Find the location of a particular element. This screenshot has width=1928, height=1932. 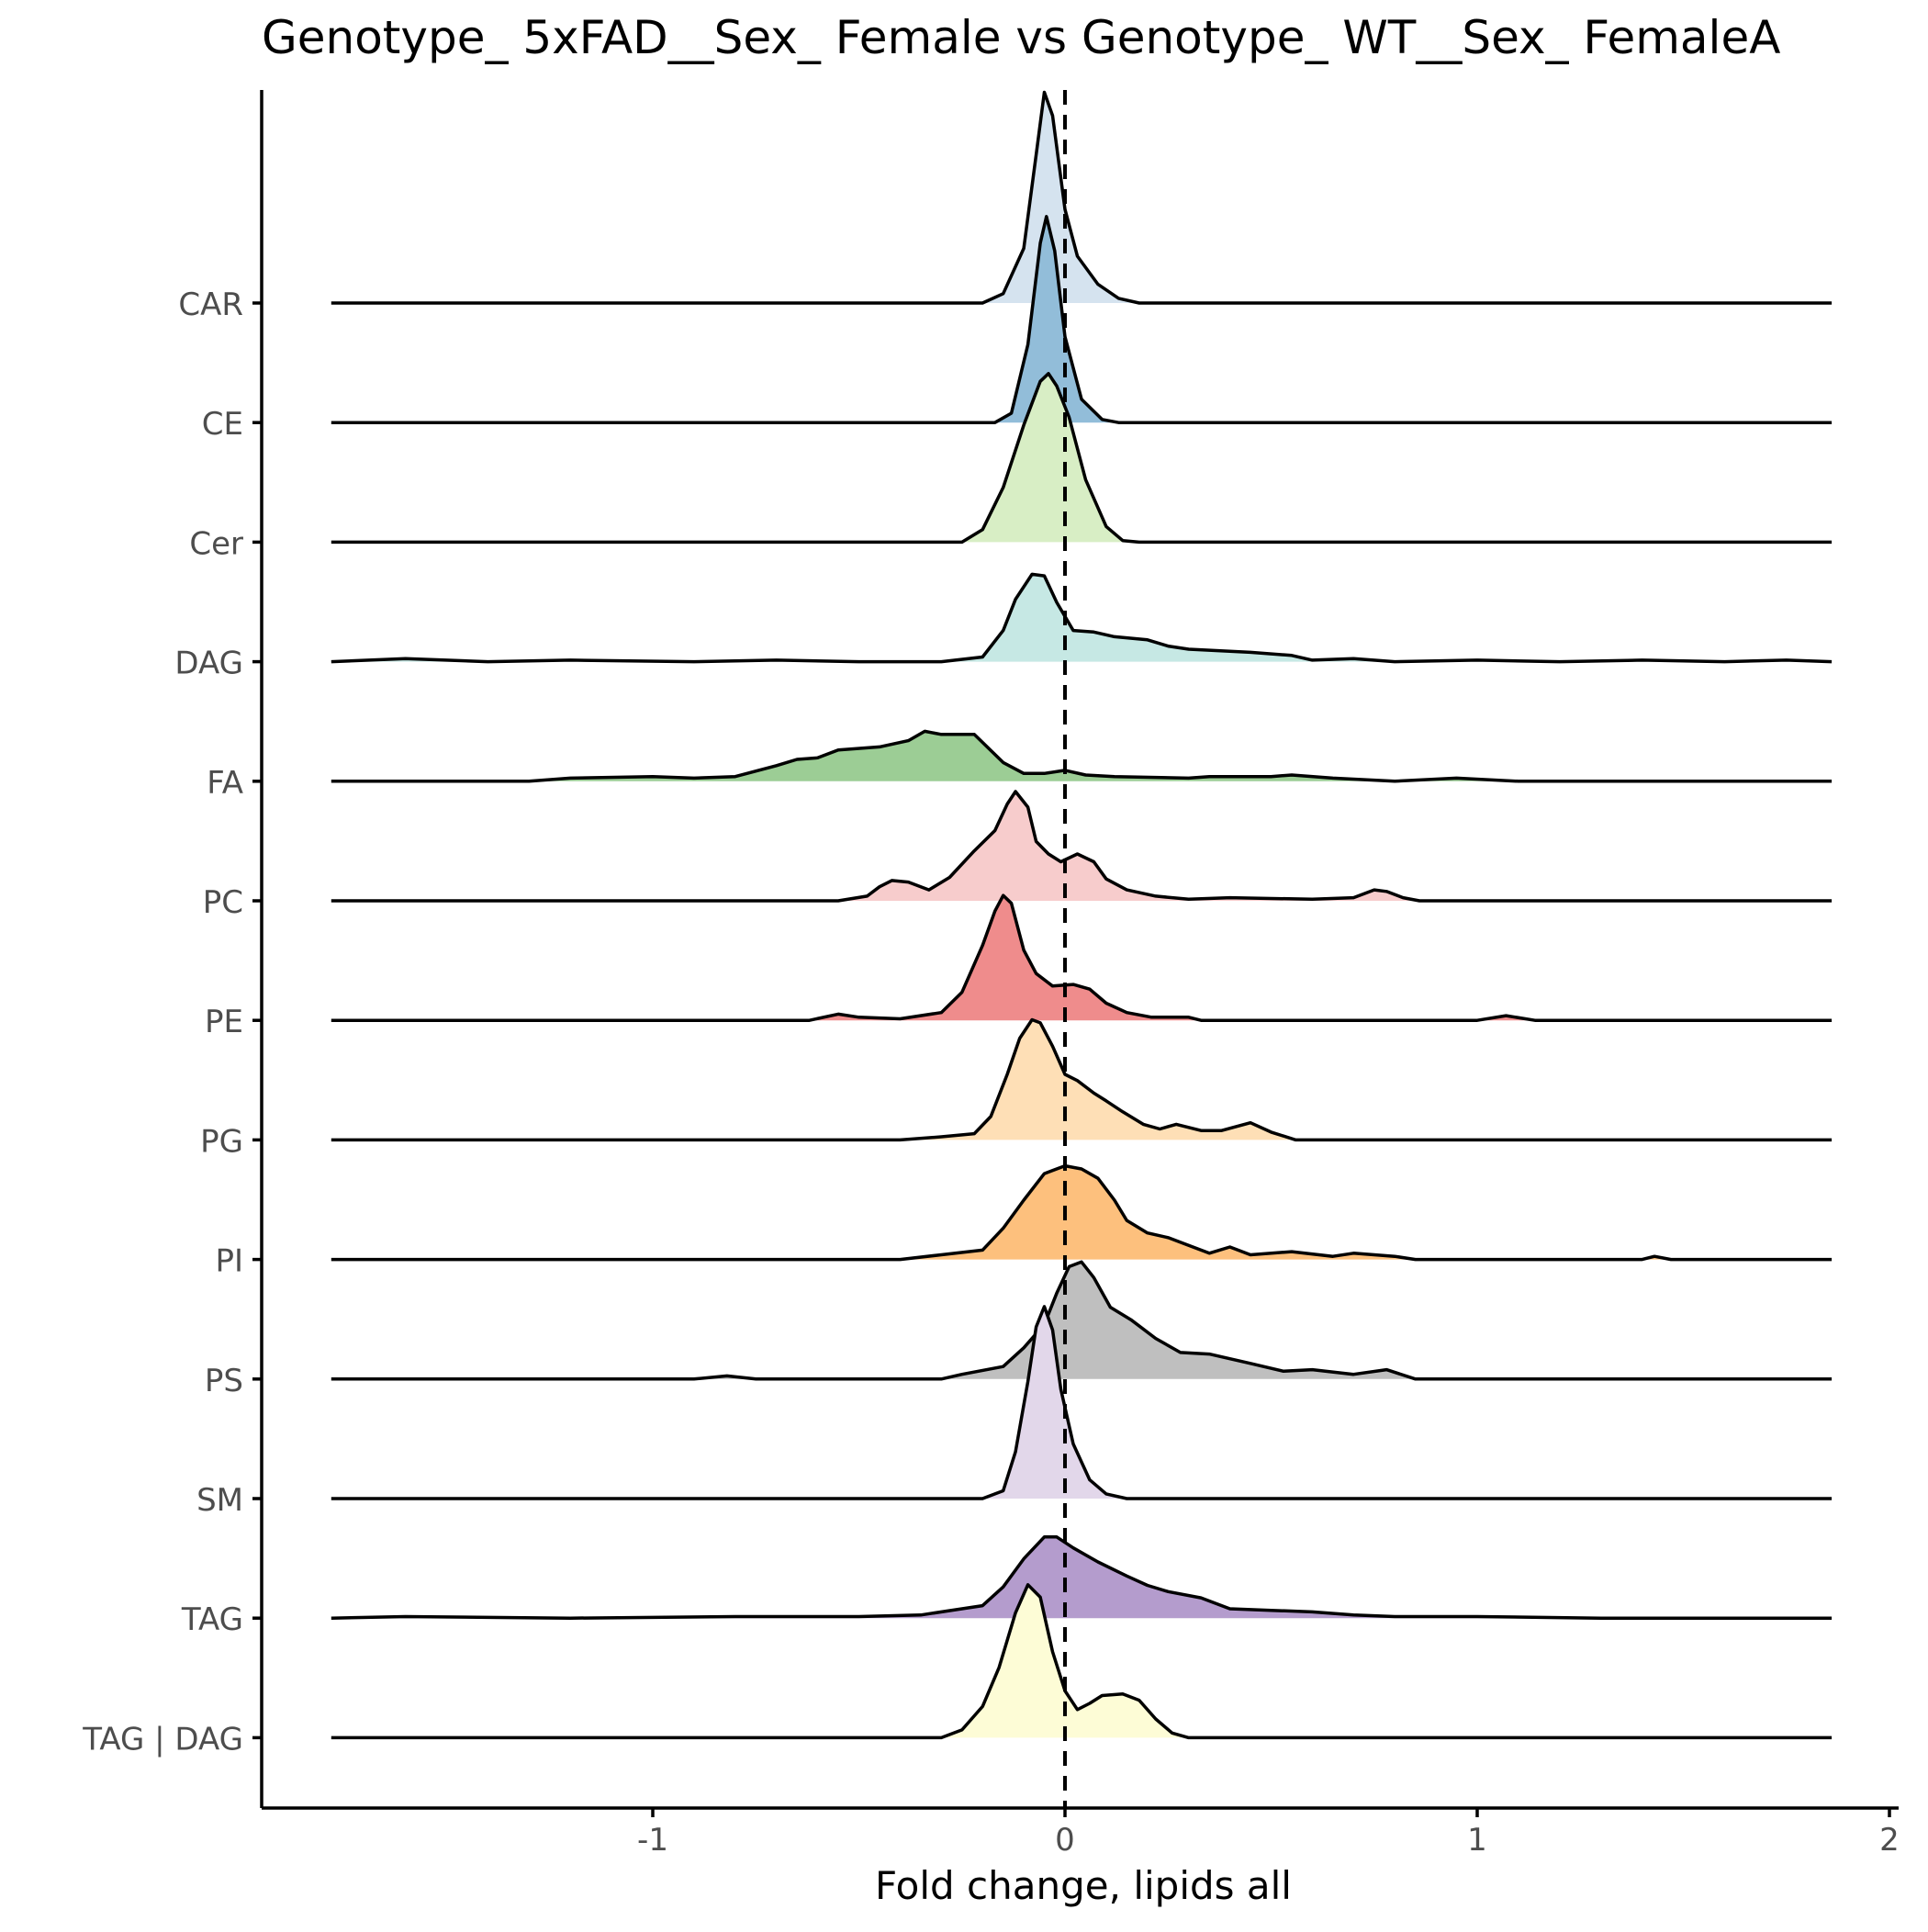

ridge-ce is located at coordinates (1082, 319).